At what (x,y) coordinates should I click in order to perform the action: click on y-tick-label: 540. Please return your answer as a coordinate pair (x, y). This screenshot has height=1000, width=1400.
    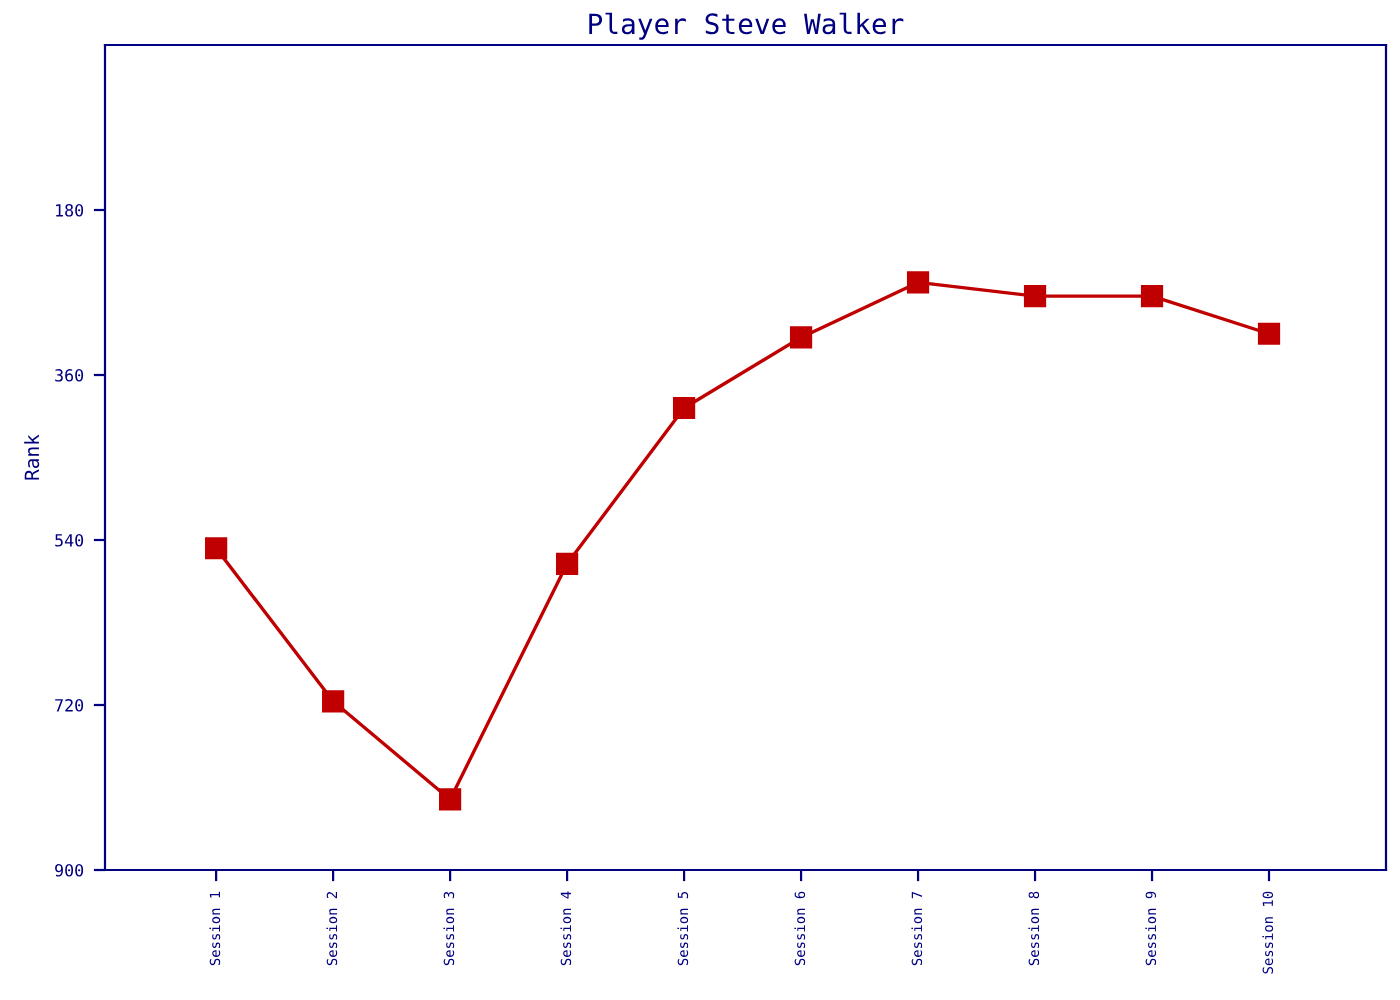
    Looking at the image, I should click on (69, 540).